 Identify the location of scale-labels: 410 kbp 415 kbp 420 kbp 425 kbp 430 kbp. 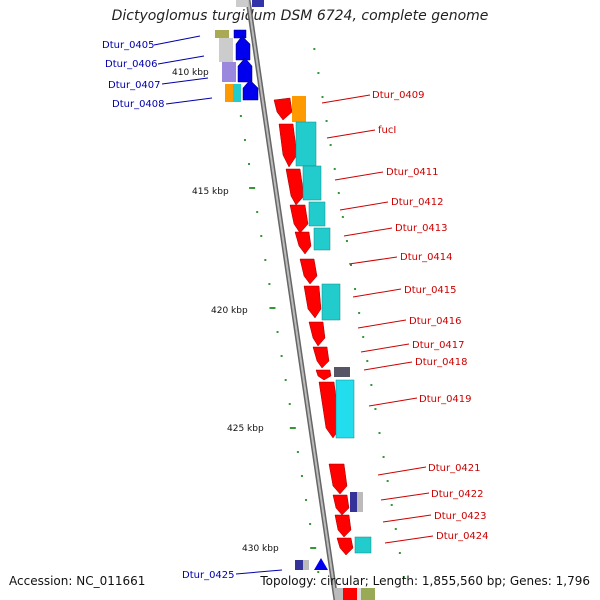
(225, 311).